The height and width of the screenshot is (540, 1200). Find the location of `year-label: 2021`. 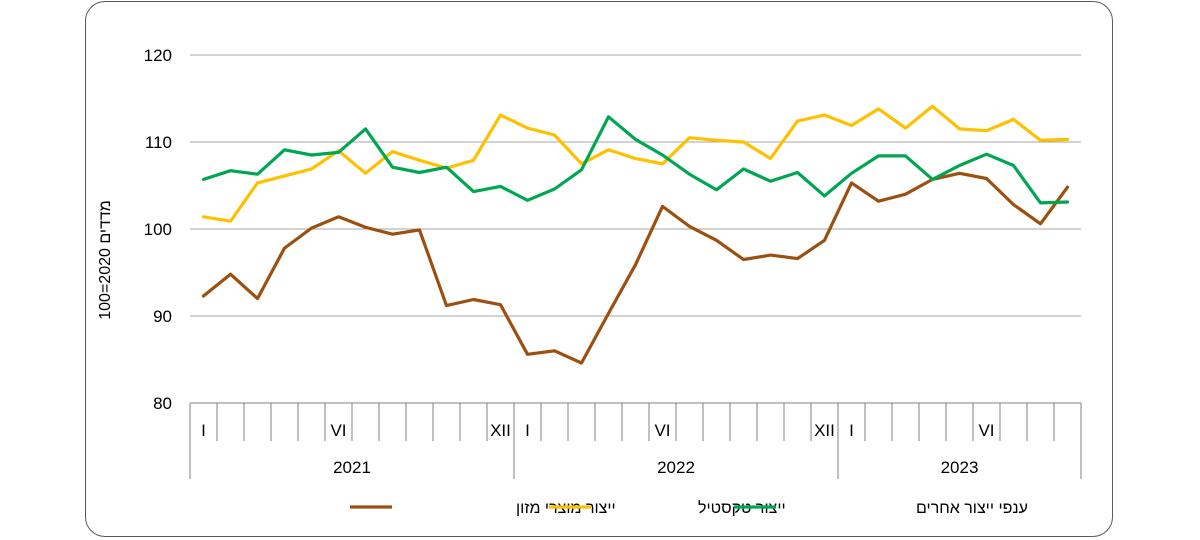

year-label: 2021 is located at coordinates (352, 467).